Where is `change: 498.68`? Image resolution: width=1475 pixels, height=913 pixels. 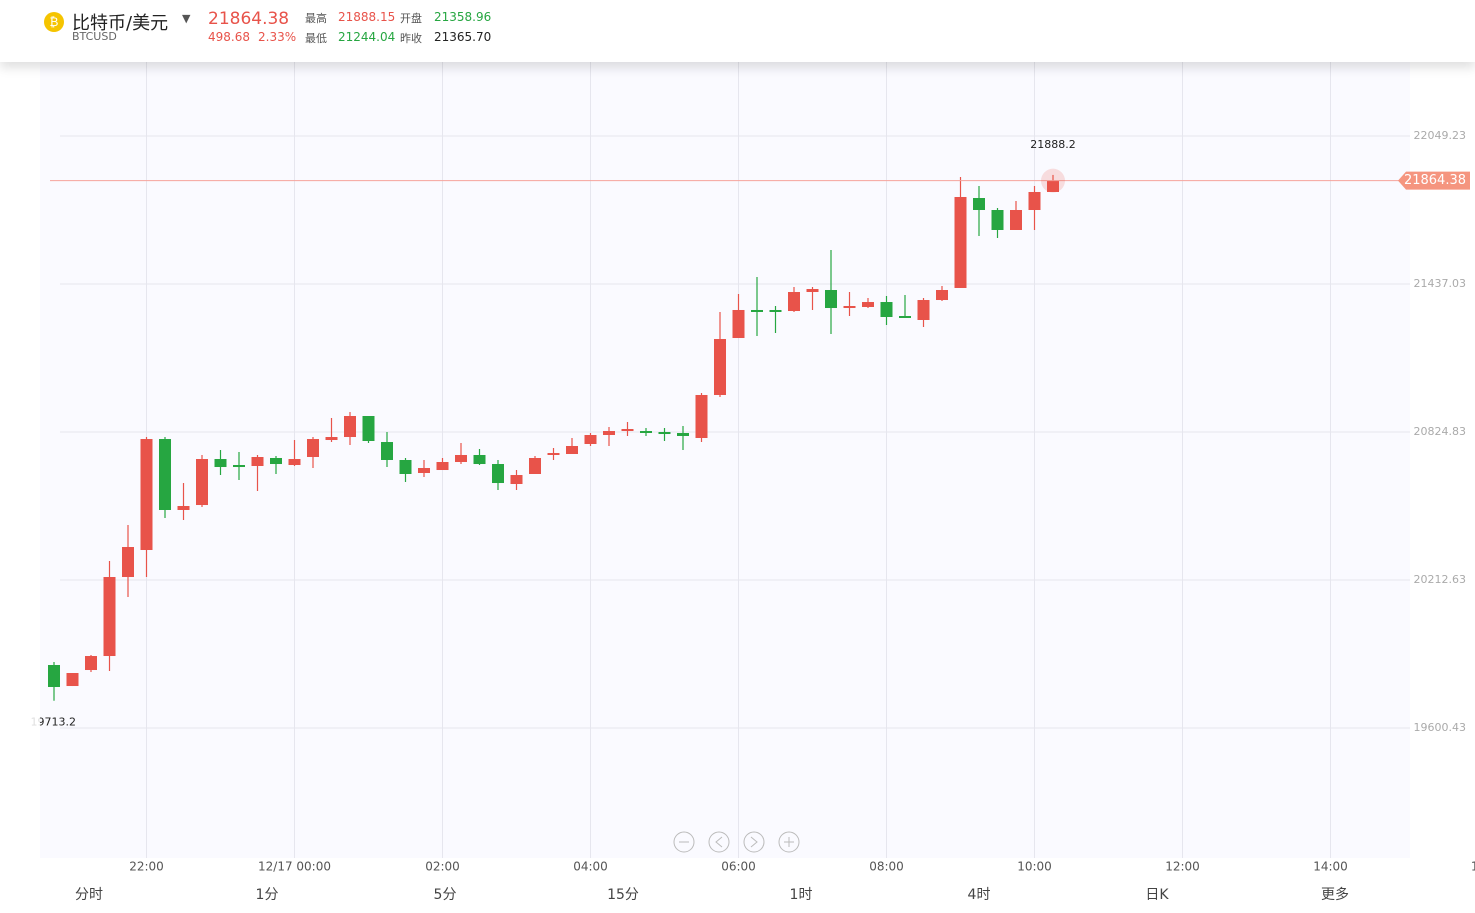 change: 498.68 is located at coordinates (229, 37).